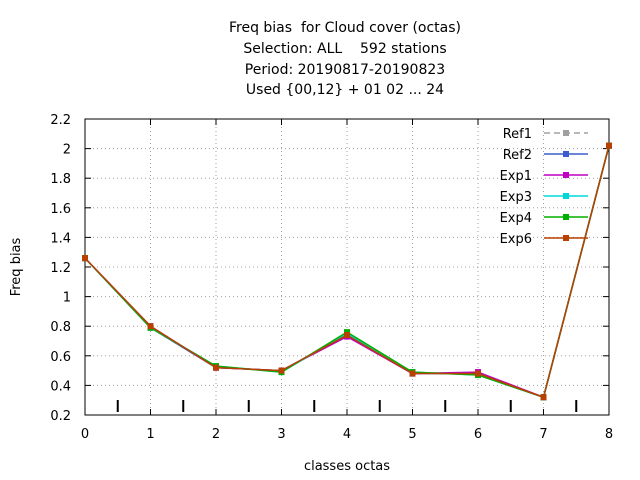 This screenshot has height=480, width=640. Describe the element at coordinates (609, 434) in the screenshot. I see `x-tick-label: 8` at that location.